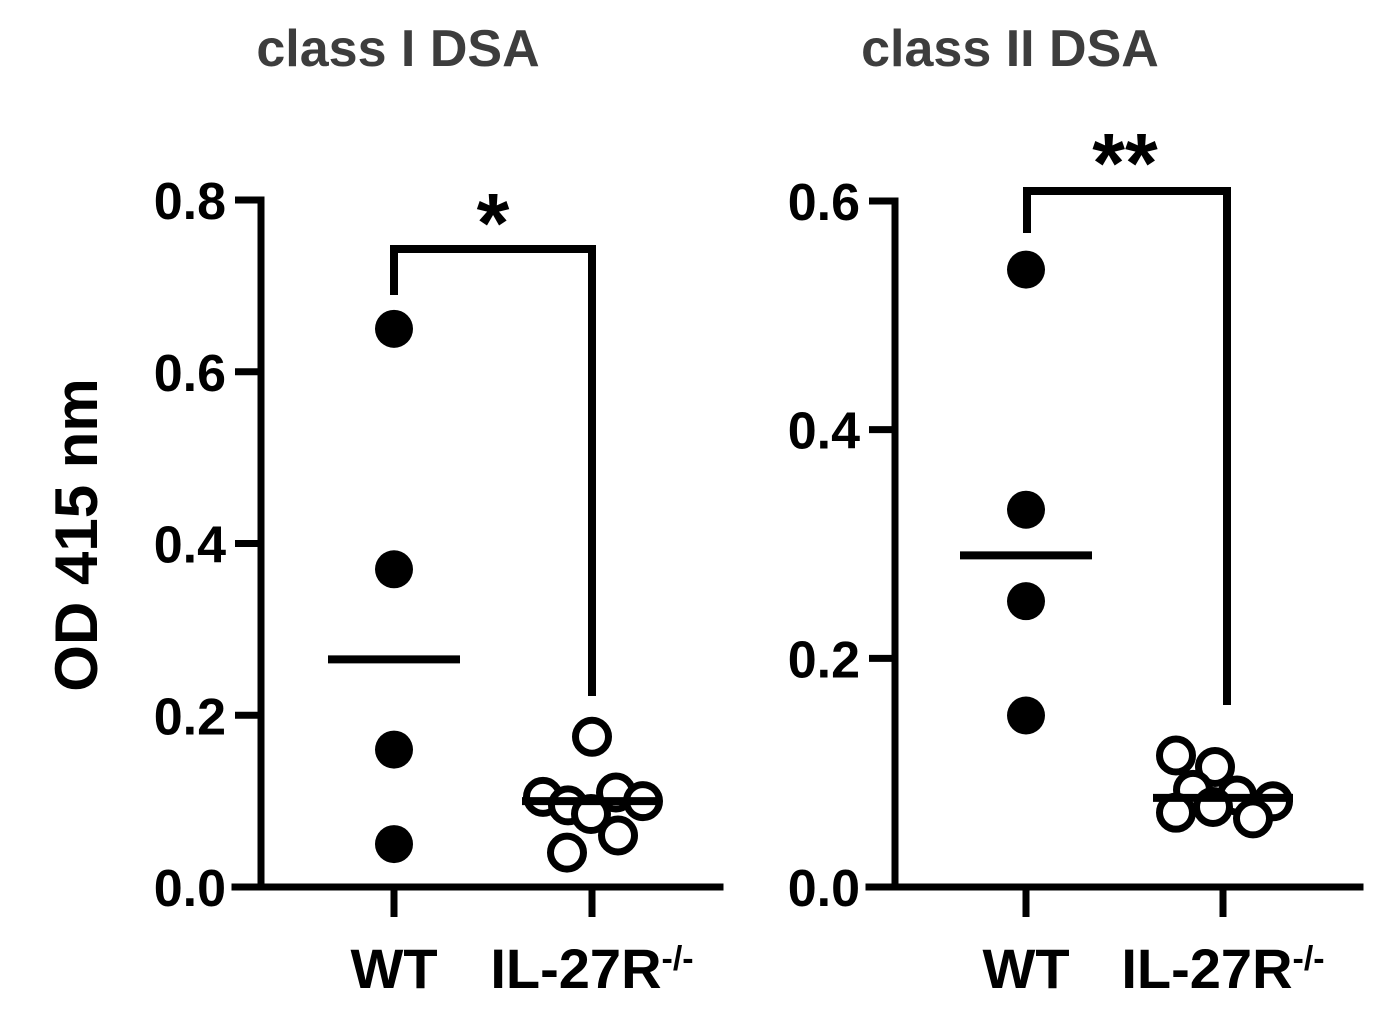 This screenshot has height=1018, width=1382. Describe the element at coordinates (397, 49) in the screenshot. I see `panel-title: class I DSA` at that location.